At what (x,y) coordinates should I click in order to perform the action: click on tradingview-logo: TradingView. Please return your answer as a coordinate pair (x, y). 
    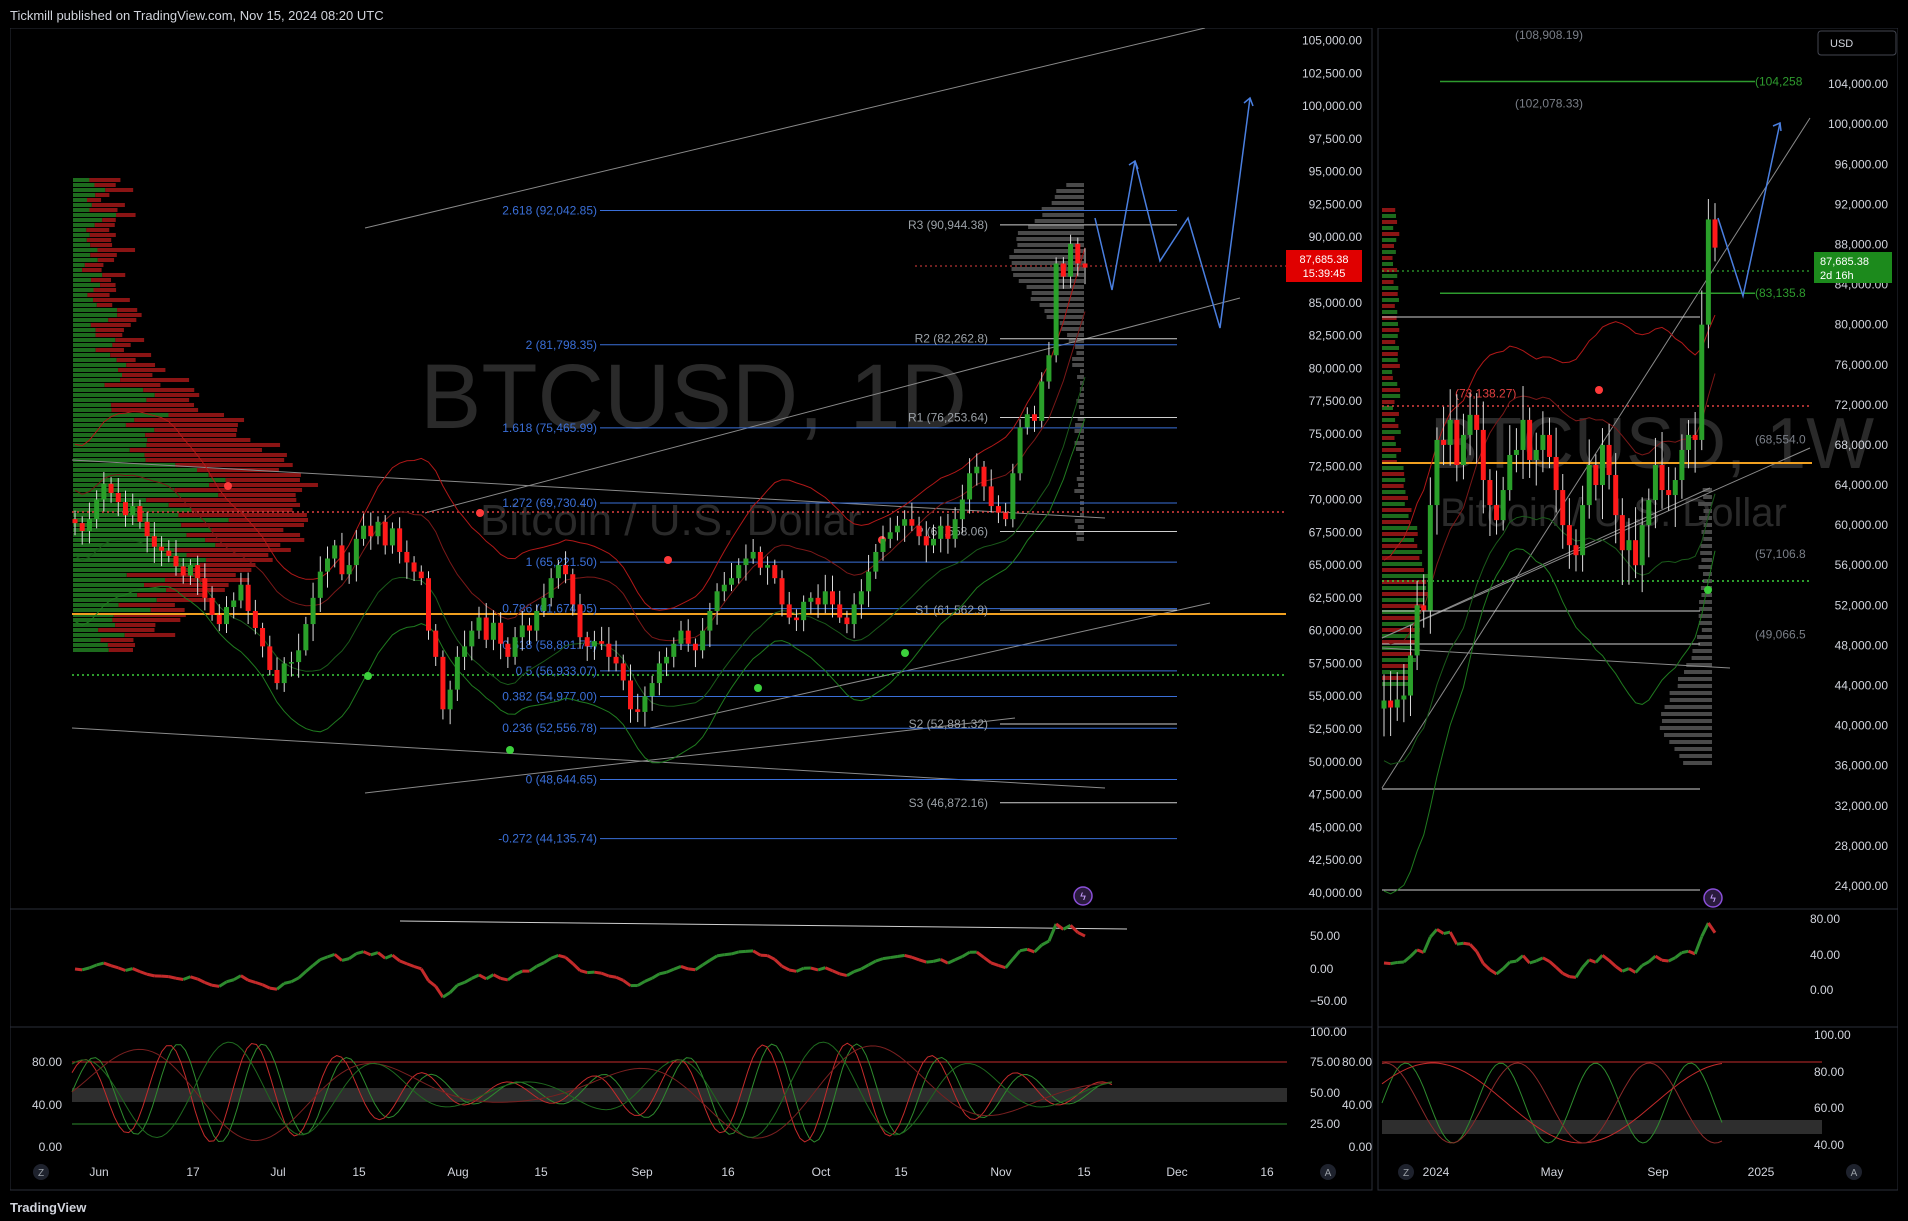
    Looking at the image, I should click on (48, 1207).